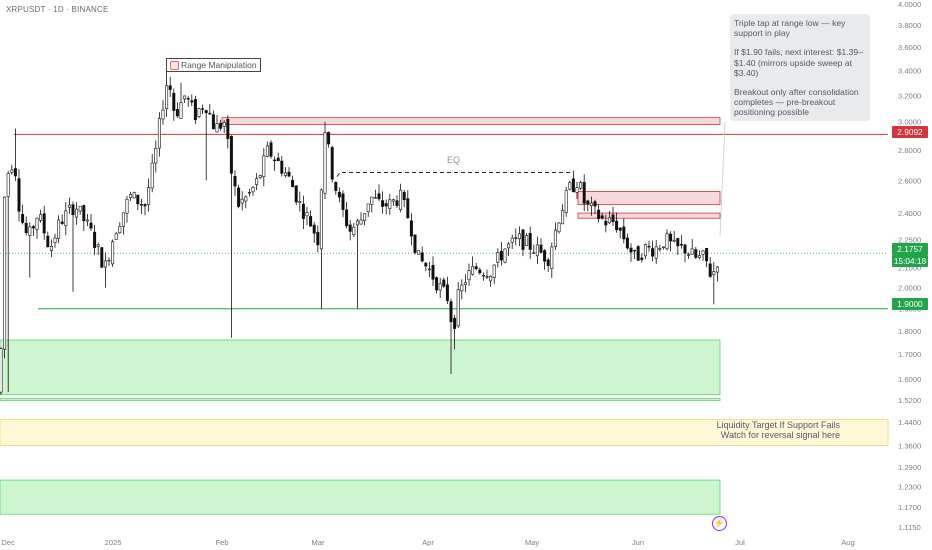 This screenshot has width=932, height=550. Describe the element at coordinates (638, 542) in the screenshot. I see `x-tick-label: Jun` at that location.